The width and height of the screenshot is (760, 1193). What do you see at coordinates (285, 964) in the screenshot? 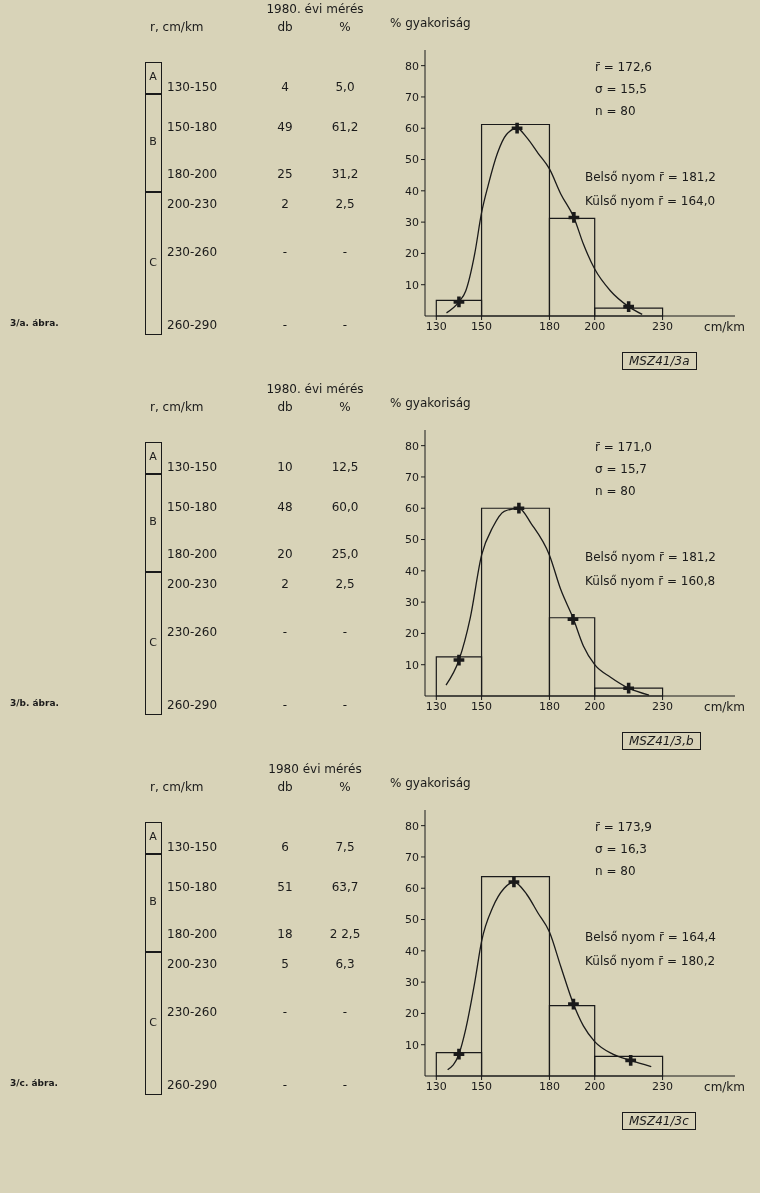
I see `text: 5` at bounding box center [285, 964].